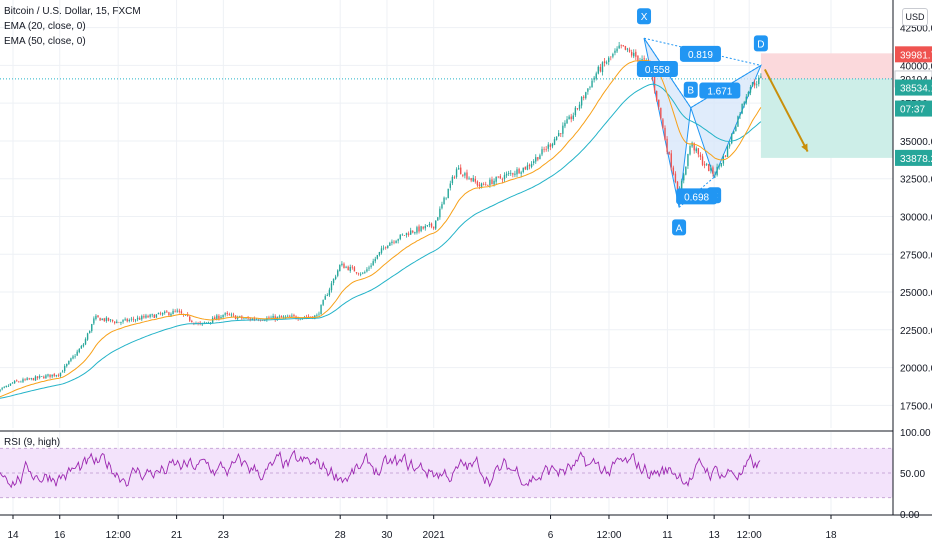  What do you see at coordinates (45, 41) in the screenshot?
I see `ema50-legend: EMA (50, close, 0)` at bounding box center [45, 41].